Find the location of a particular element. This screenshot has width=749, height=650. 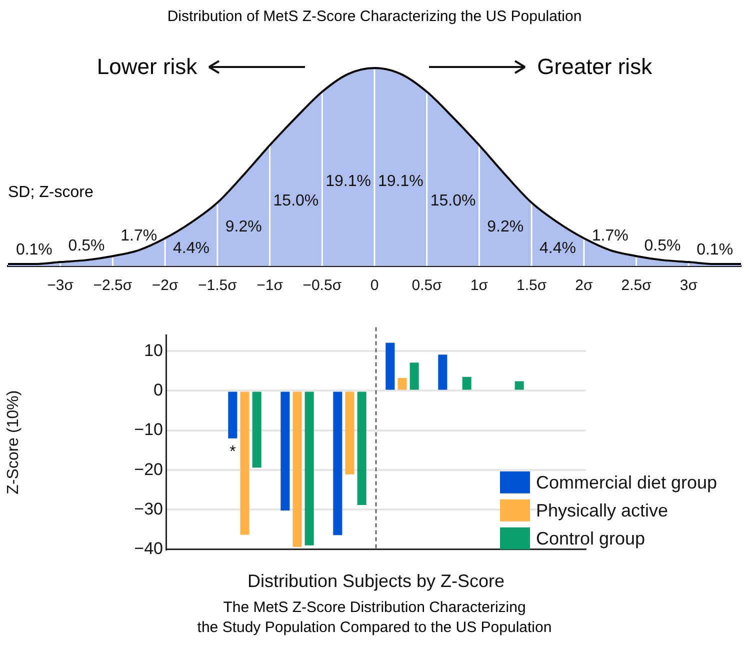

chart-title: Distribution of MetS Z-Score Characterizing the US Population is located at coordinates (374, 16).